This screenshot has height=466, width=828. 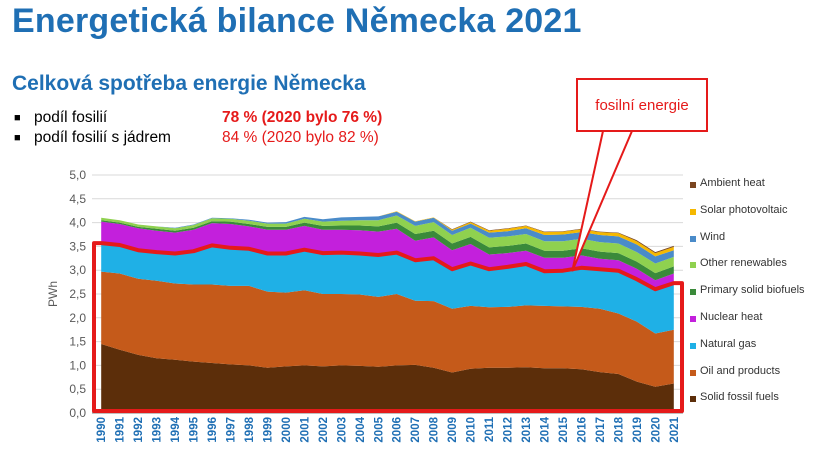 What do you see at coordinates (287, 430) in the screenshot?
I see `x-tick-label: 2000` at bounding box center [287, 430].